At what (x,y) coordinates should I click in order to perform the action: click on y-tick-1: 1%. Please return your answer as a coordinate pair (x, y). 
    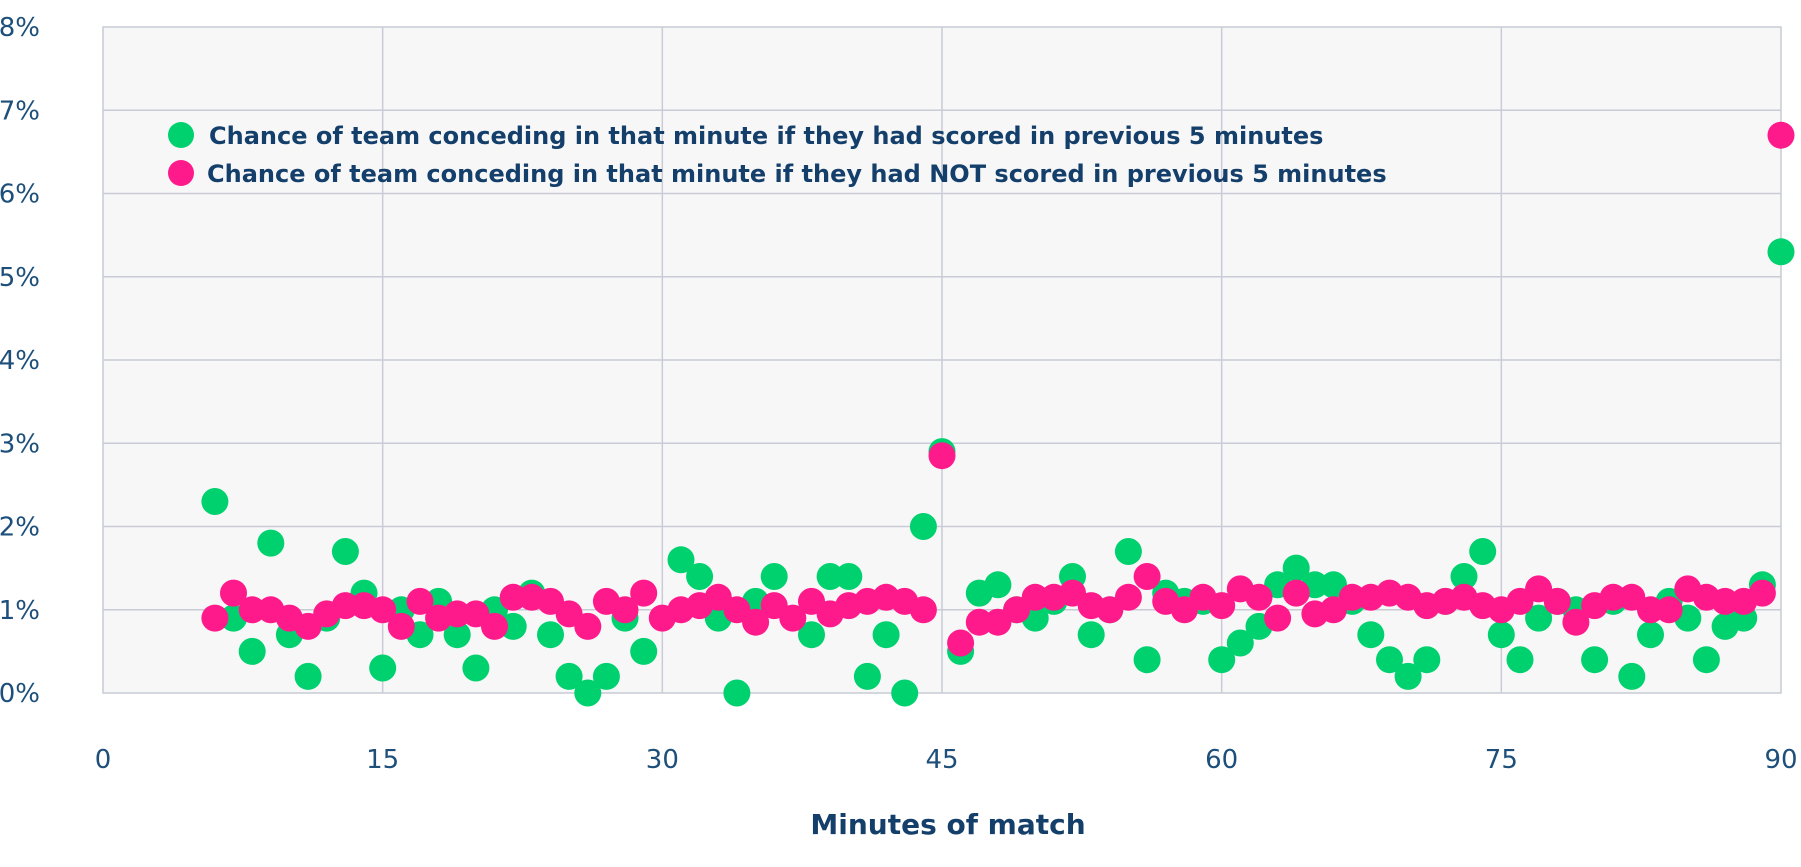
    Looking at the image, I should click on (20, 611).